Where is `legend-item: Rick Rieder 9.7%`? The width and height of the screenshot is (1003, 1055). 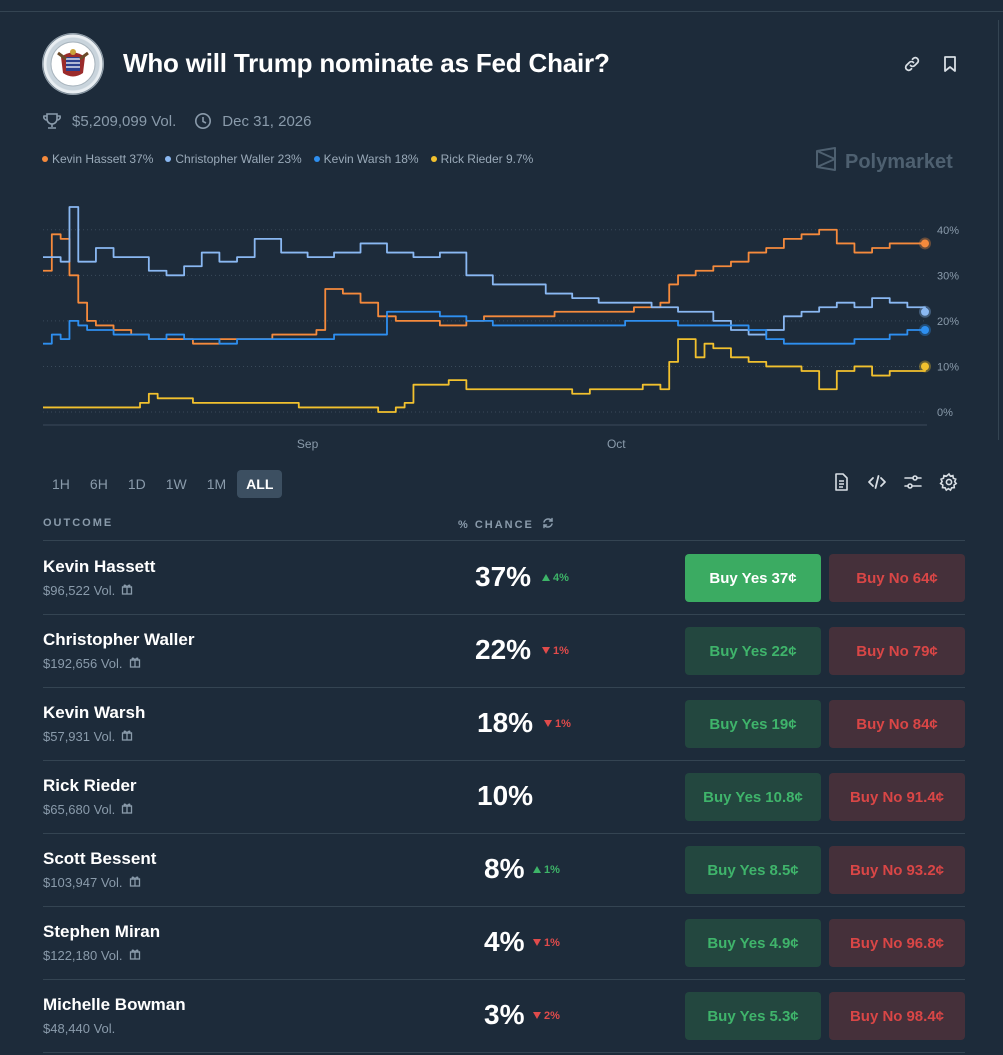 legend-item: Rick Rieder 9.7% is located at coordinates (482, 159).